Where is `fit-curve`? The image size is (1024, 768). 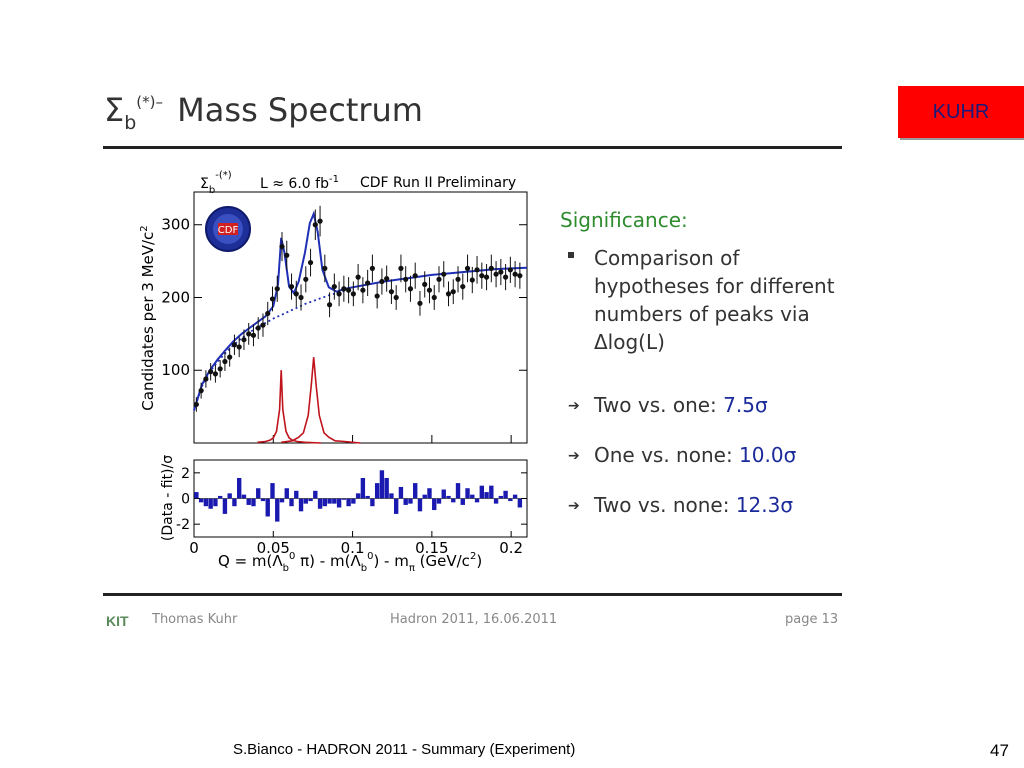
fit-curve is located at coordinates (360, 310).